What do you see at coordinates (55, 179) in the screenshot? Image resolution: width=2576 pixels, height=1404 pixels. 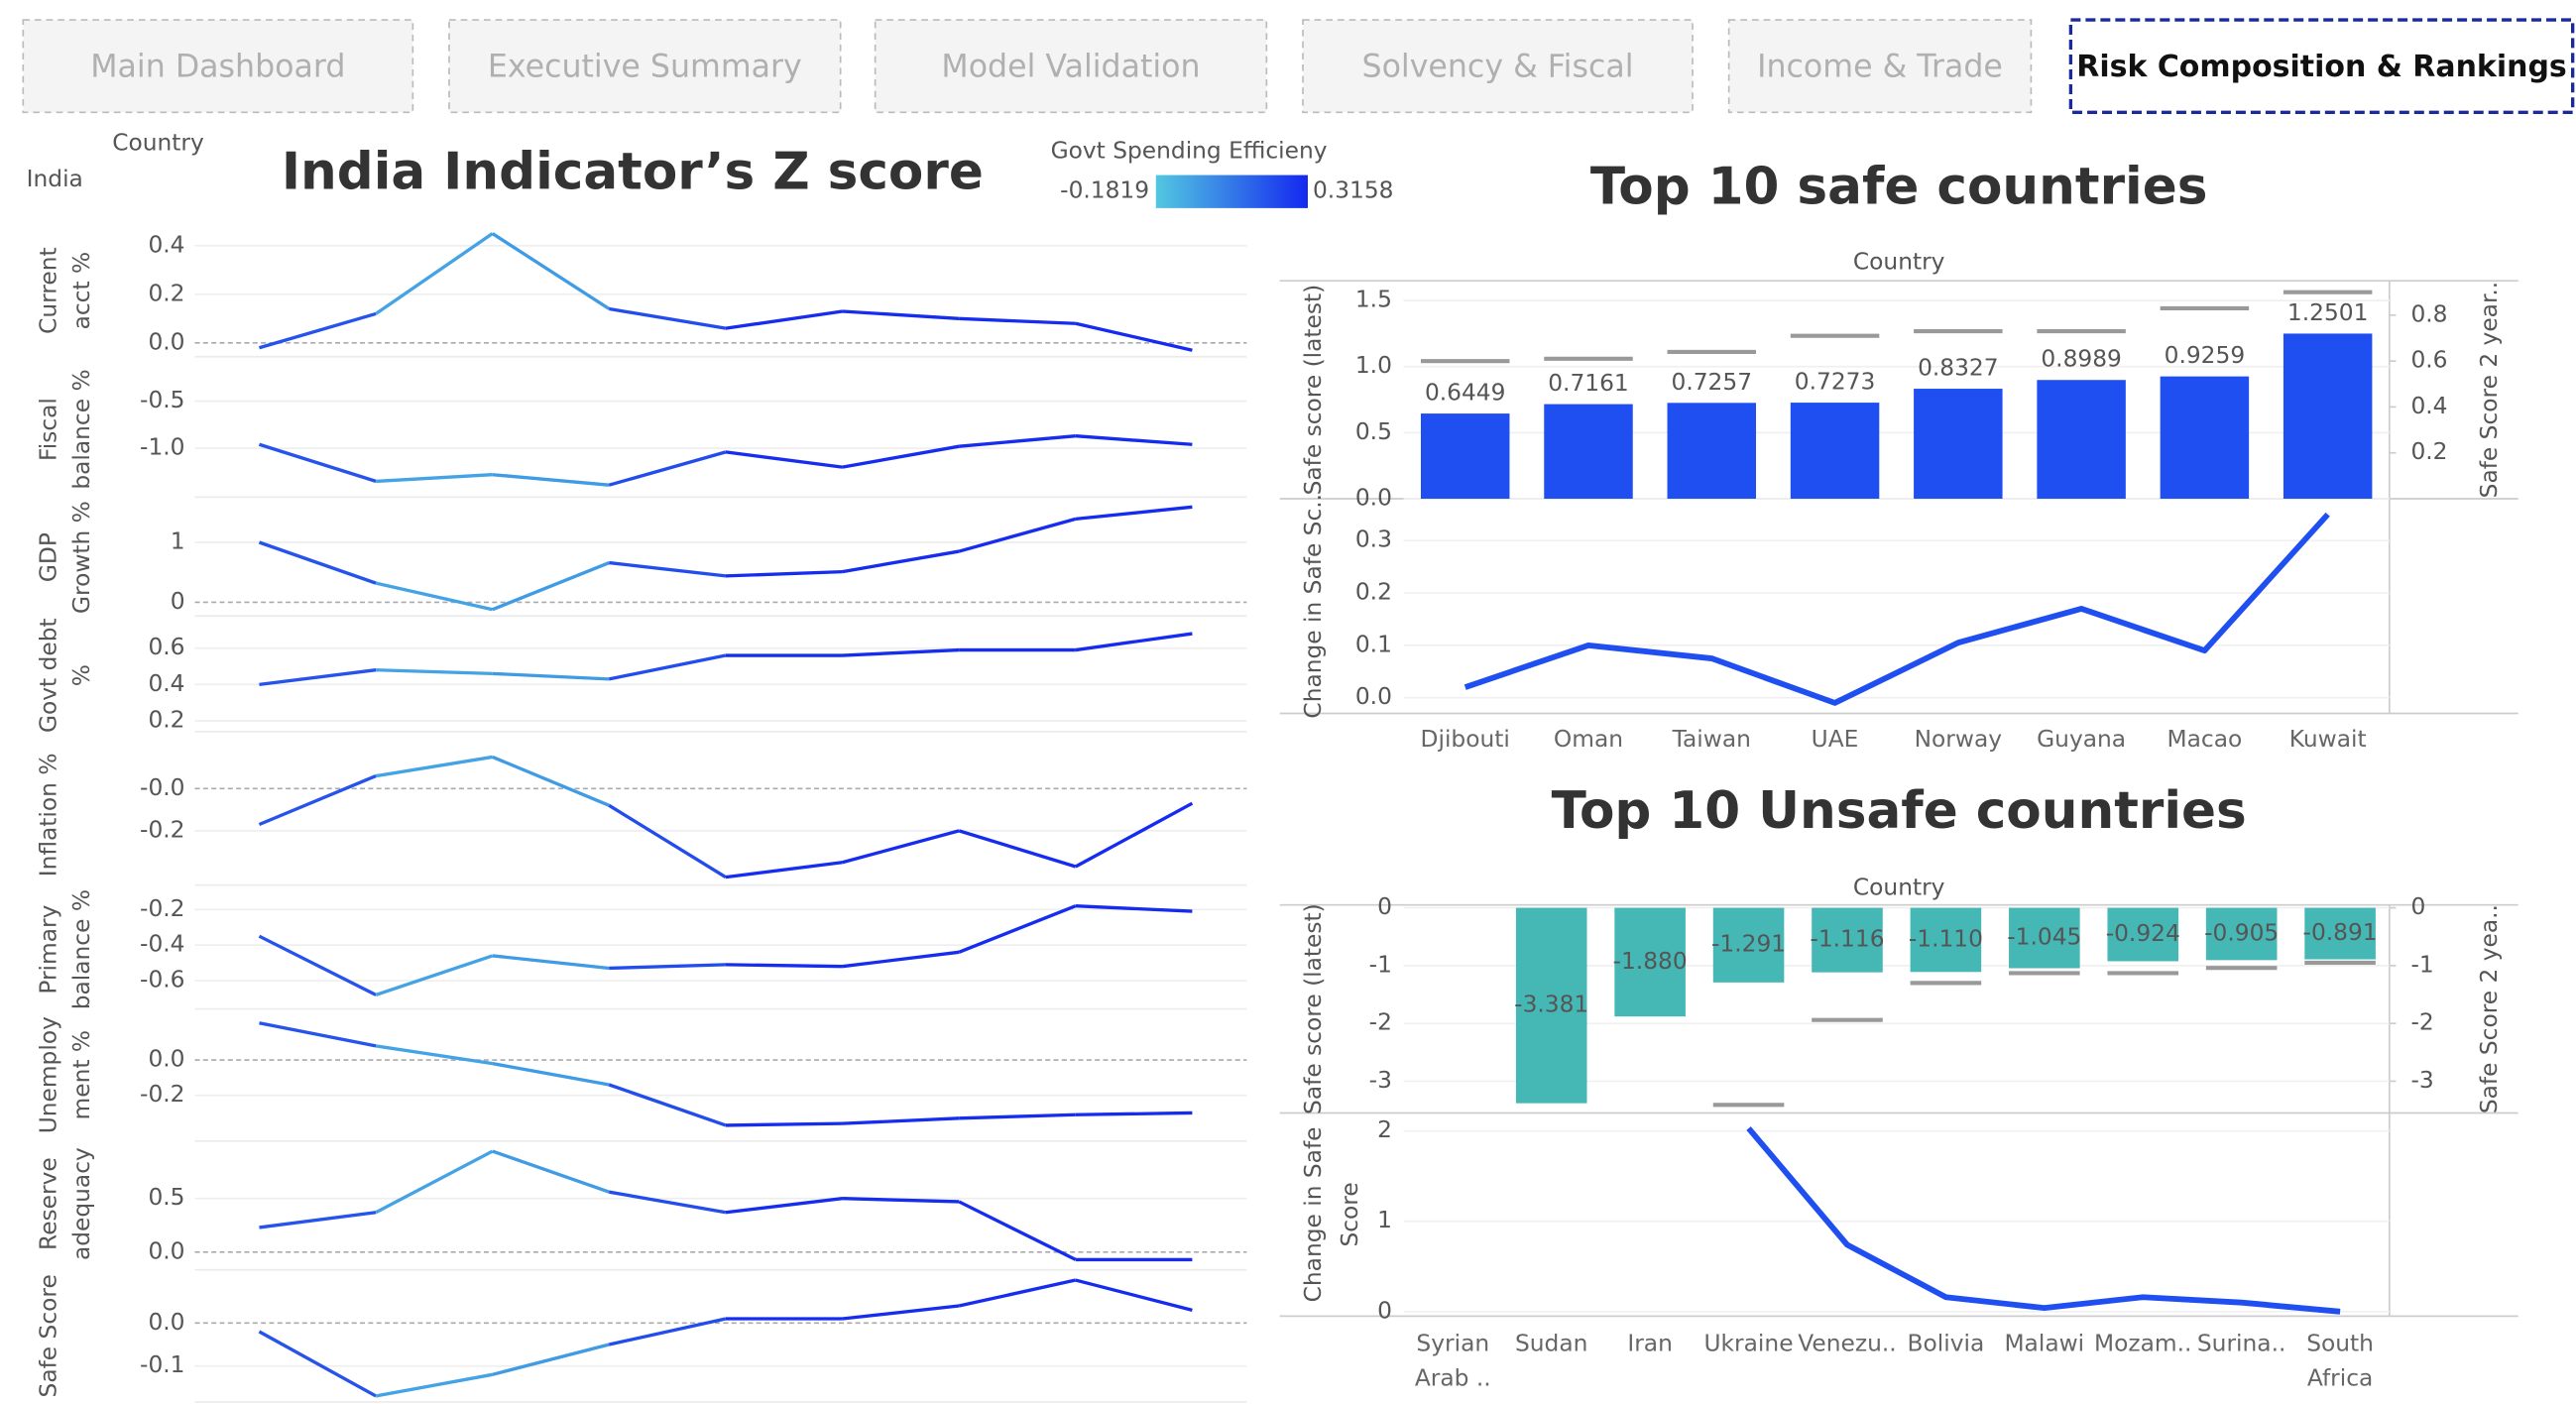 I see `filter-value: India` at bounding box center [55, 179].